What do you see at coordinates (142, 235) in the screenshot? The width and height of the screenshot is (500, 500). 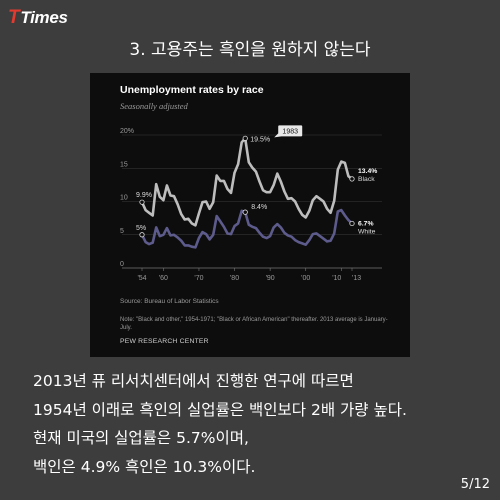 I see `point-white-1954` at bounding box center [142, 235].